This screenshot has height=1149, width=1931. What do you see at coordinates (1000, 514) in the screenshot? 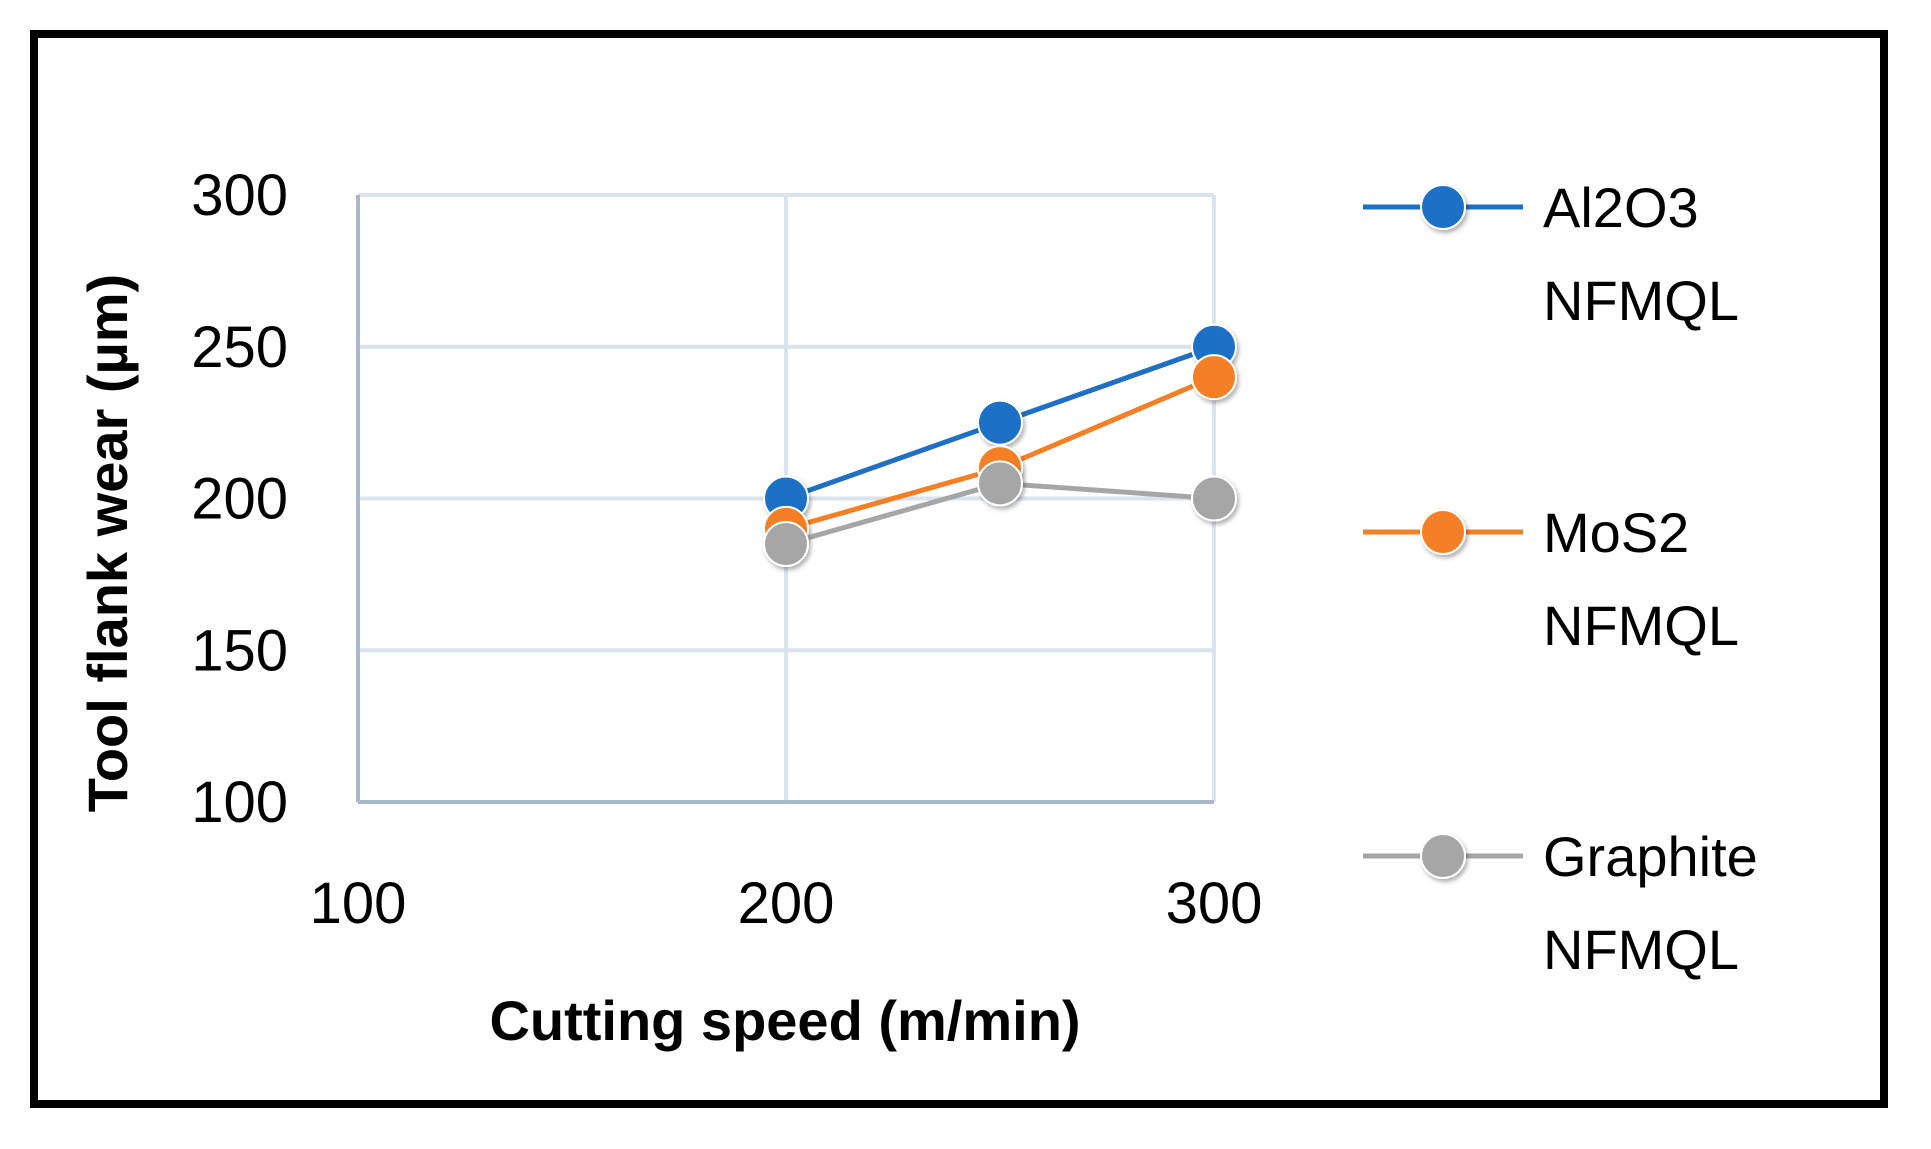
I see `series-graphite-nfmql` at bounding box center [1000, 514].